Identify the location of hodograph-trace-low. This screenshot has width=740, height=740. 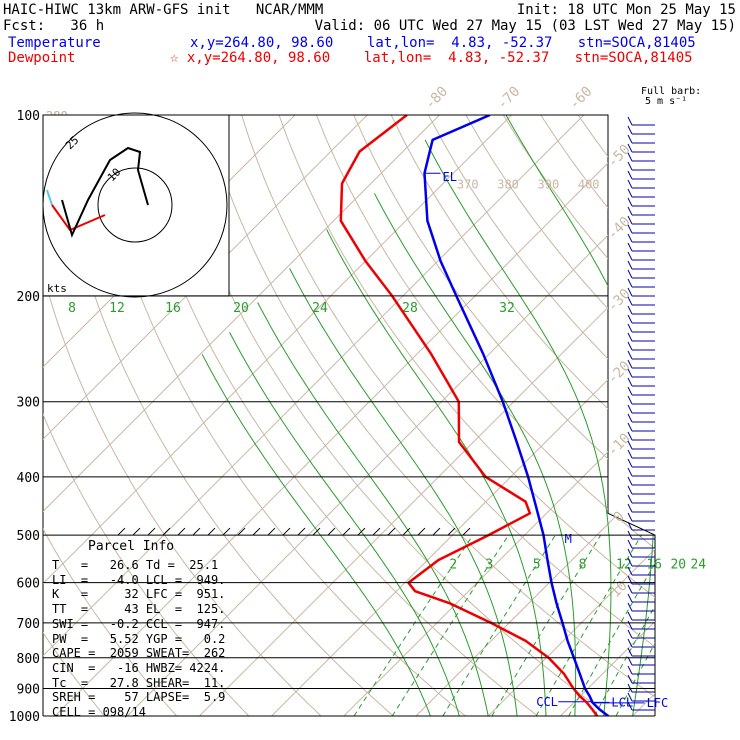
(49, 197).